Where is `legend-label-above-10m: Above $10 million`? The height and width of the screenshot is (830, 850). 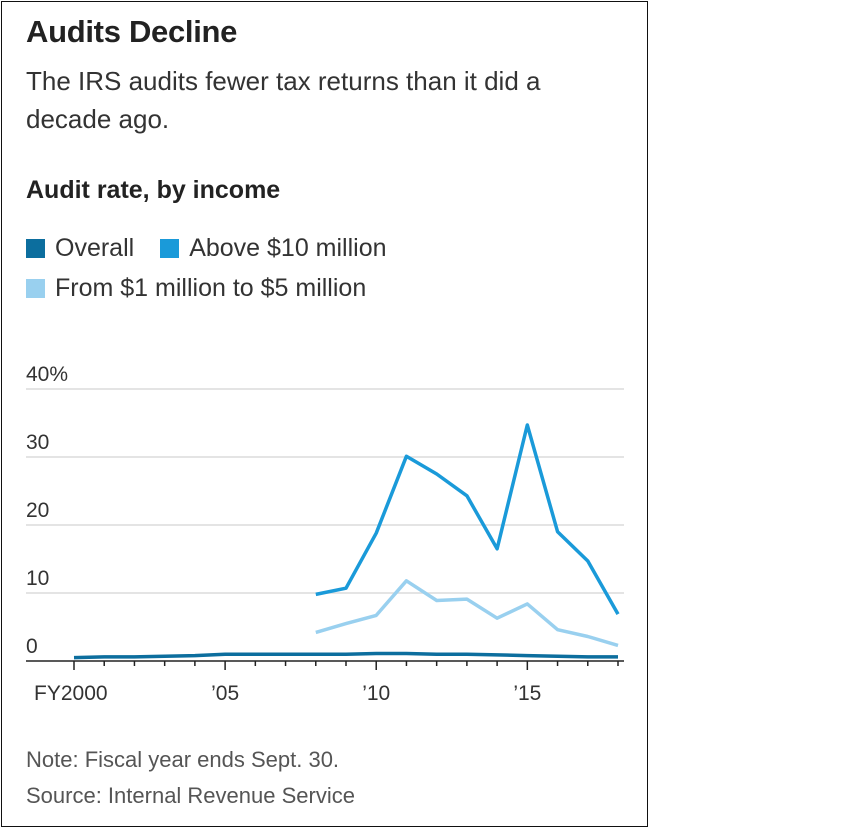 legend-label-above-10m: Above $10 million is located at coordinates (288, 247).